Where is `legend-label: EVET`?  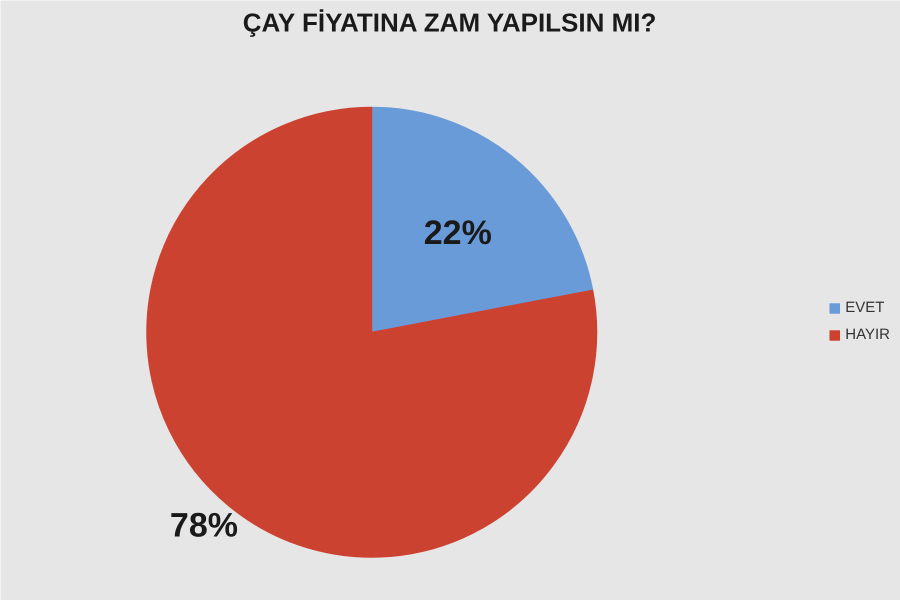
legend-label: EVET is located at coordinates (864, 307).